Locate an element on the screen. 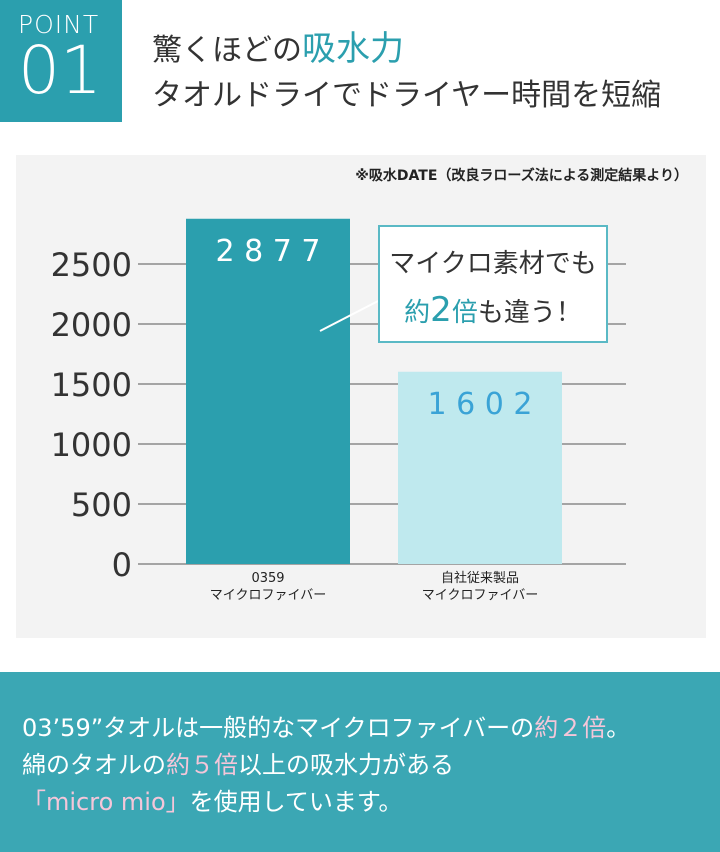 Image resolution: width=720 pixels, height=852 pixels. y-tick-label: 2000 is located at coordinates (91, 325).